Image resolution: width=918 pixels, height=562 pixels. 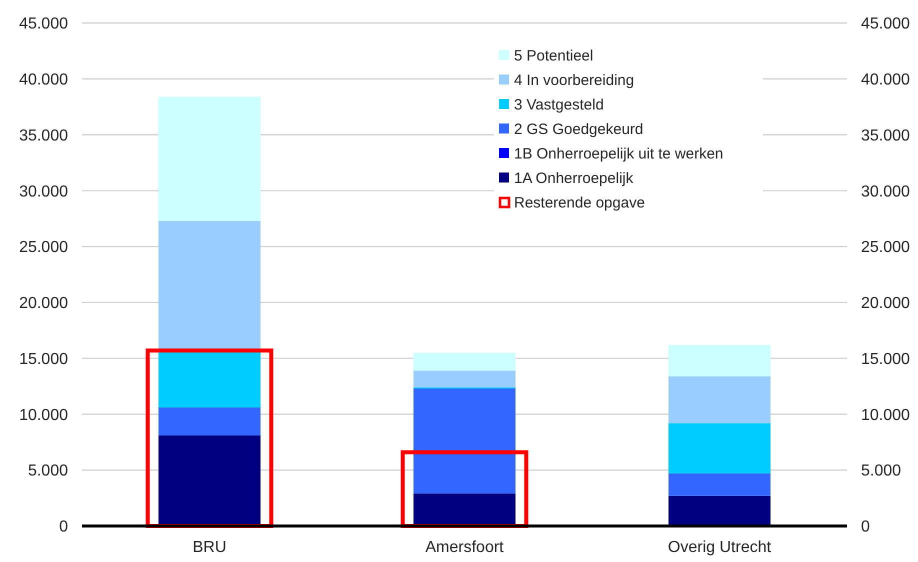 I want to click on y2-tick-label: 5.000, so click(x=881, y=471).